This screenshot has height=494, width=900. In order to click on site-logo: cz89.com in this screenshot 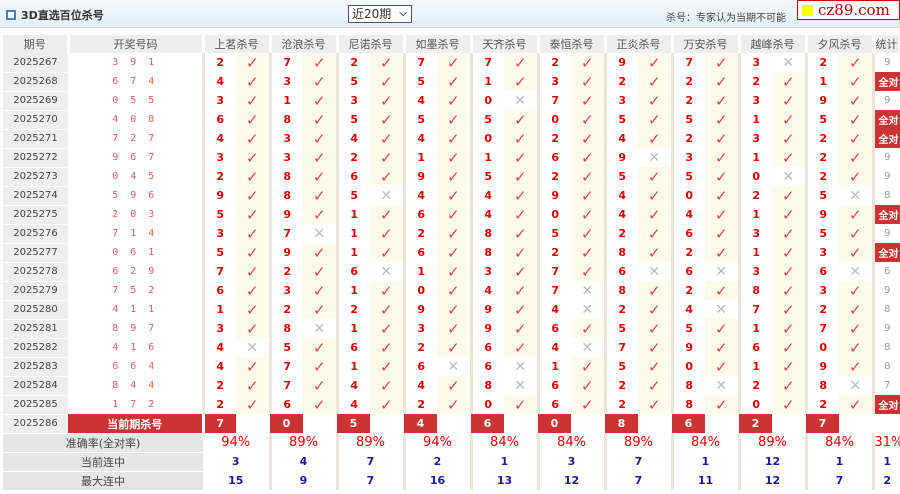, I will do `click(848, 10)`.